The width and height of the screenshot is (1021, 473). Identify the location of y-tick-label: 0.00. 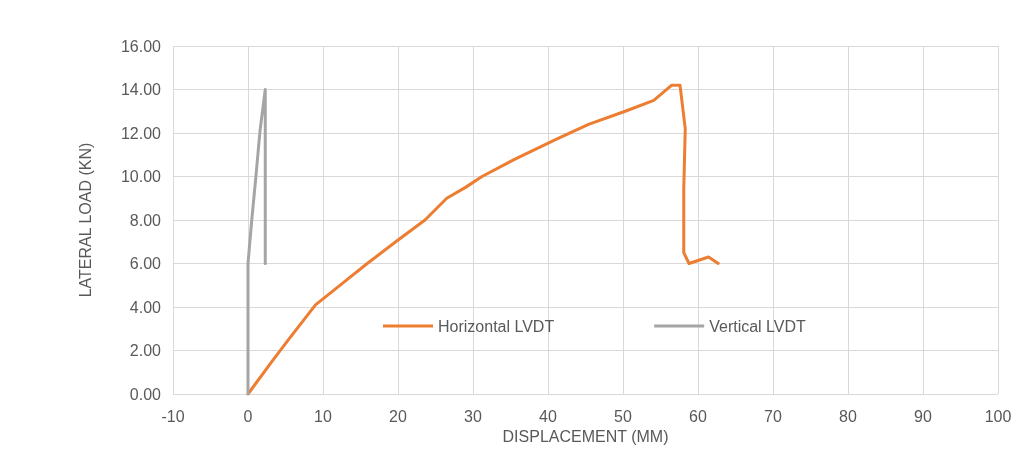
(145, 394).